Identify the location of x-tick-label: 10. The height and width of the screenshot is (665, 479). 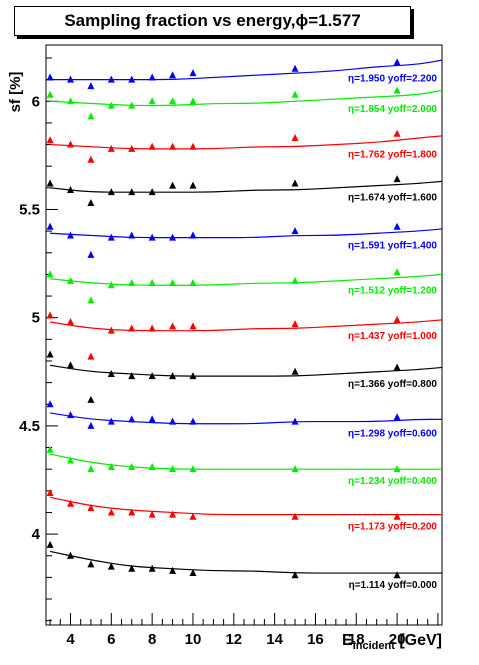
(193, 639).